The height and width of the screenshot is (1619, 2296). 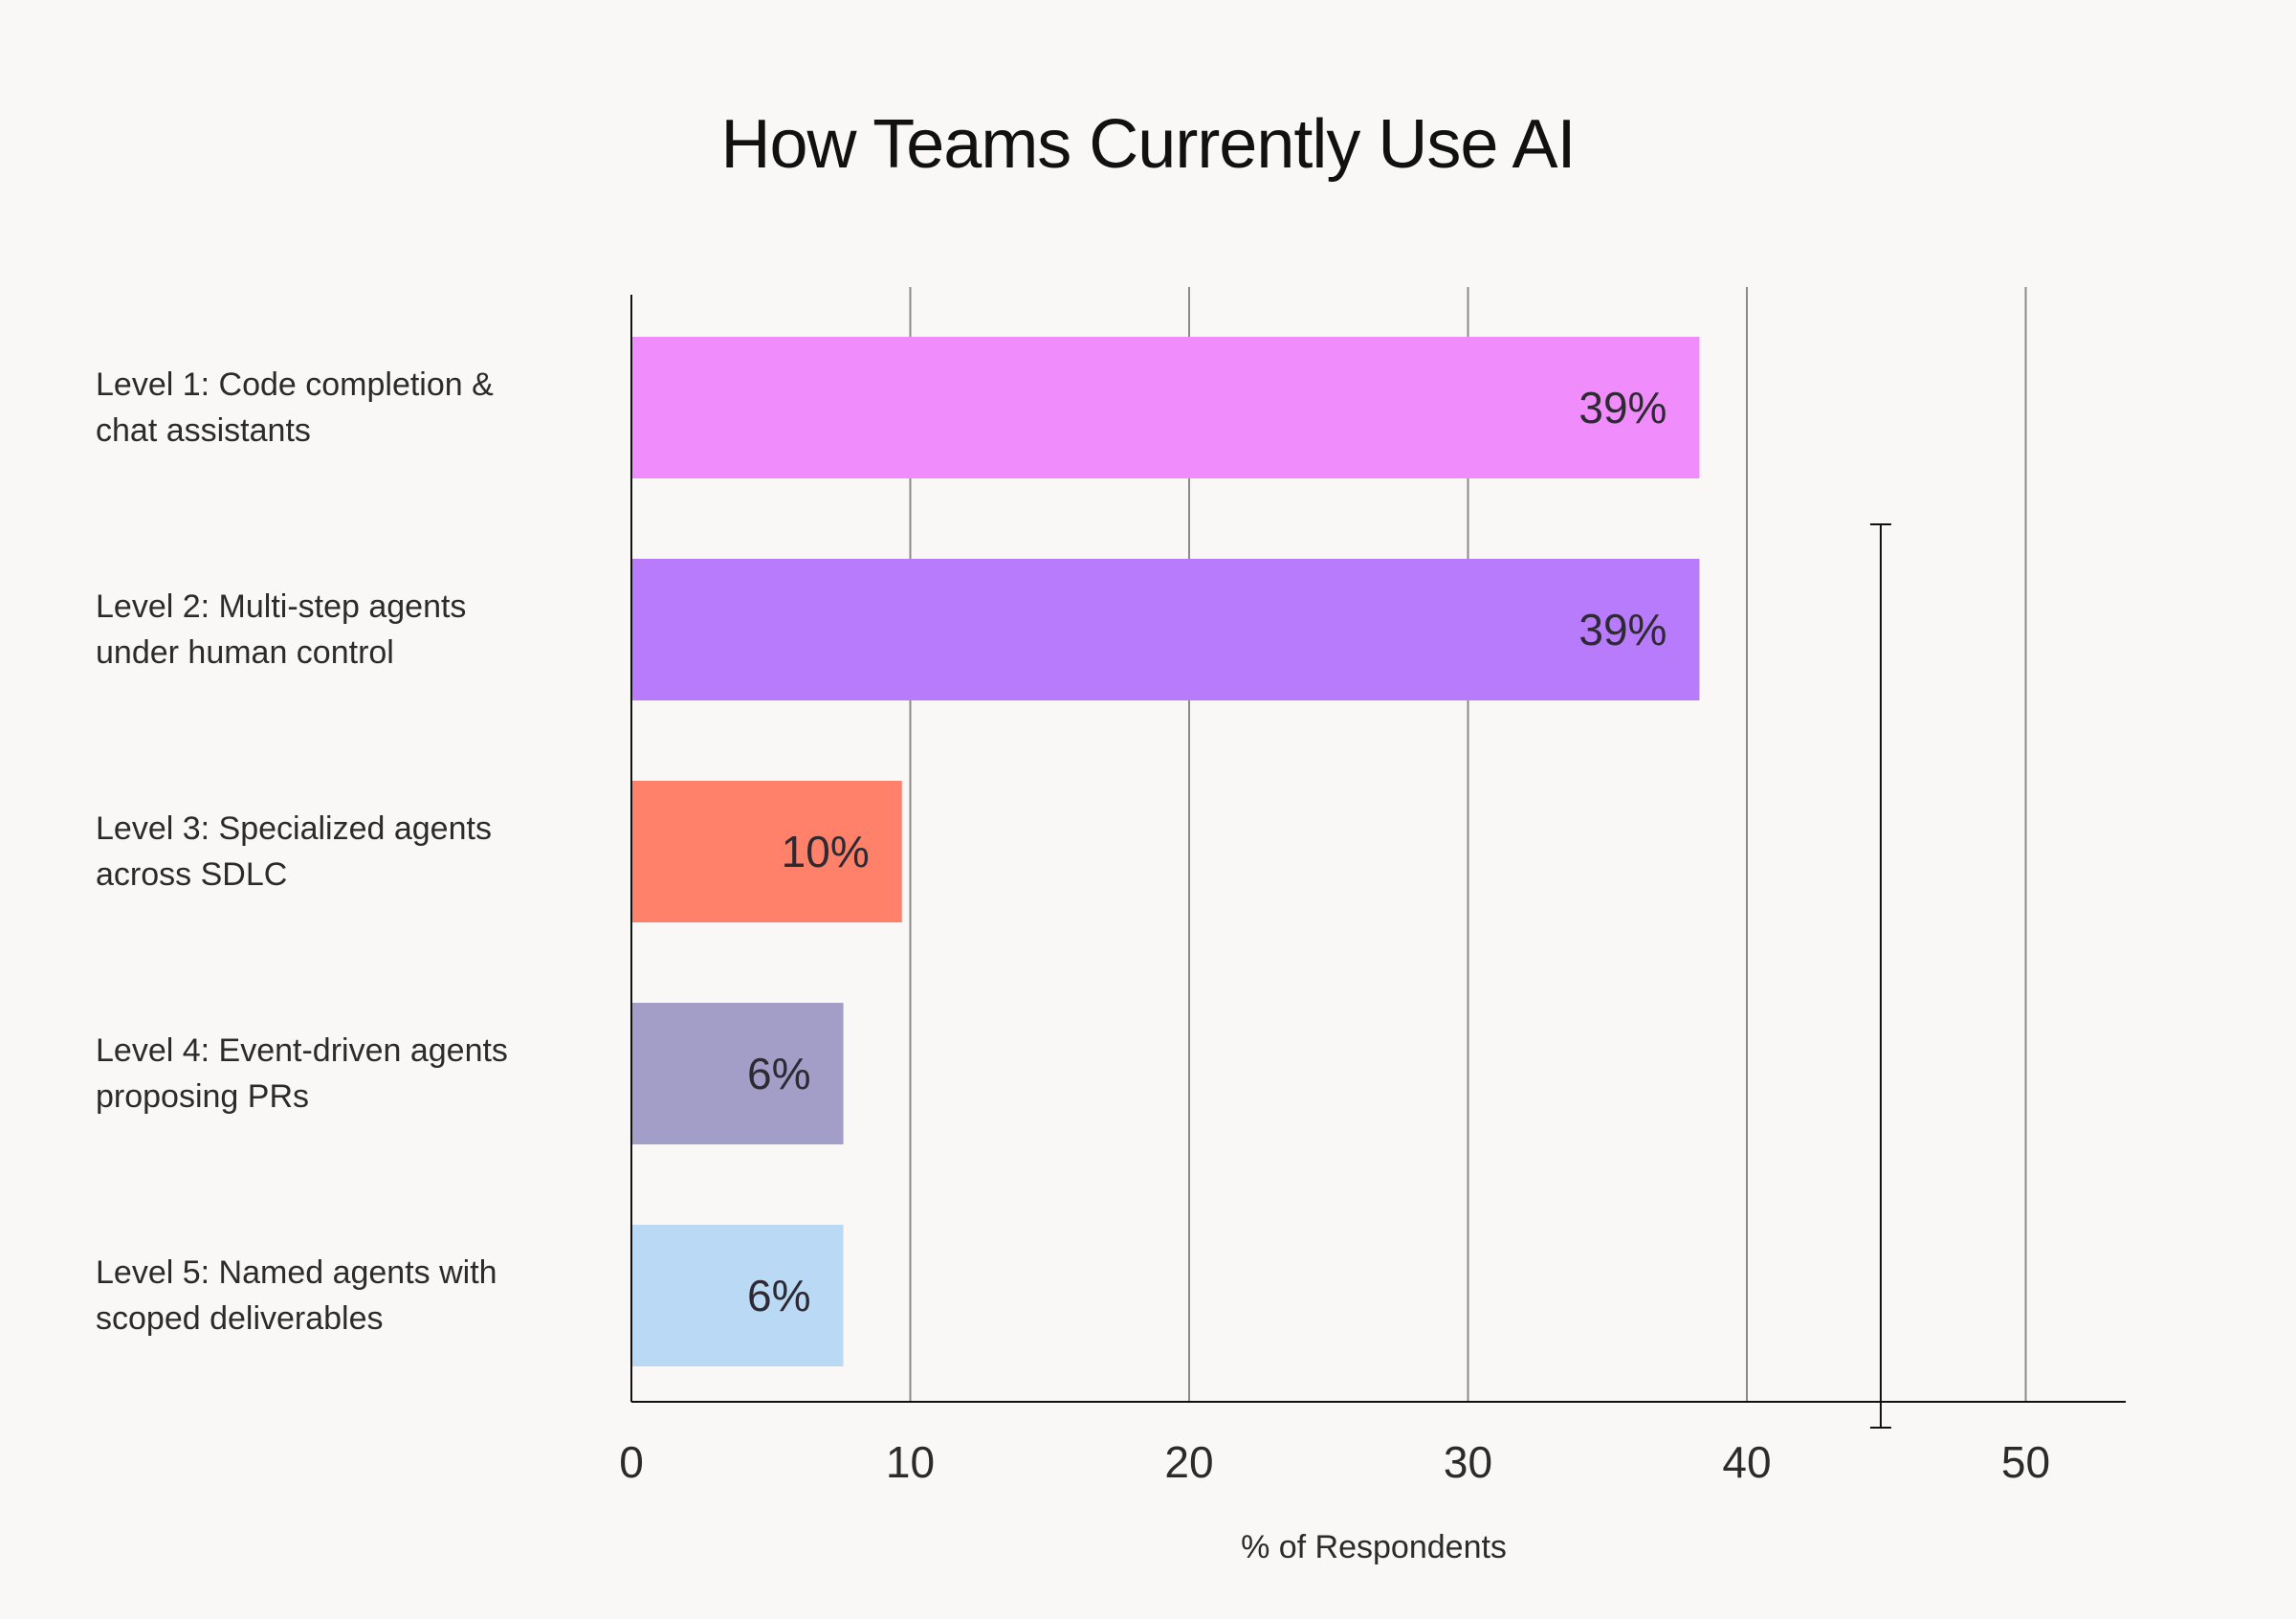 What do you see at coordinates (203, 1096) in the screenshot?
I see `category-label-line: proposing PRs` at bounding box center [203, 1096].